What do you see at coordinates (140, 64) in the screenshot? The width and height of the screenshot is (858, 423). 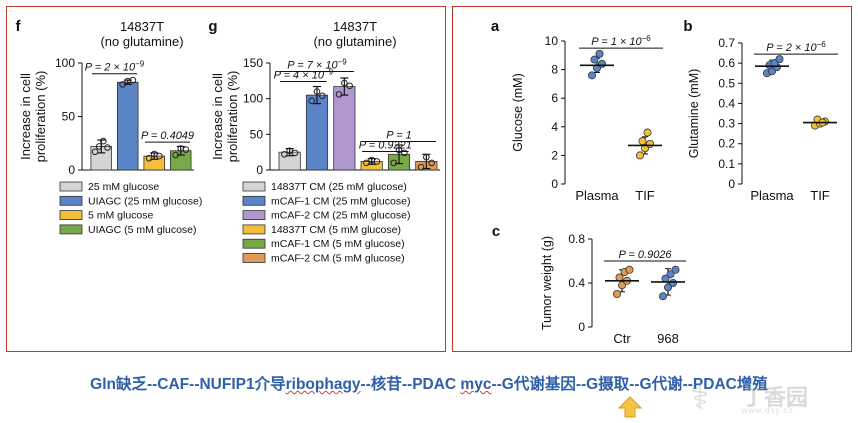 I see `p-value-f-0-exp: −9` at bounding box center [140, 64].